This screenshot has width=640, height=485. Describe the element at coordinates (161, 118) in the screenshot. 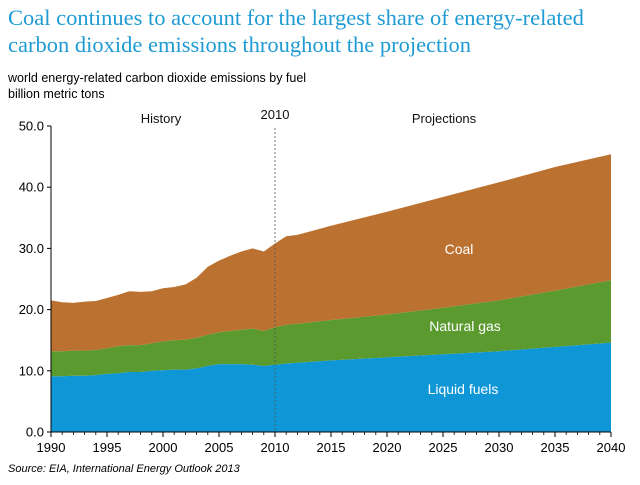

I see `history-label: History` at that location.